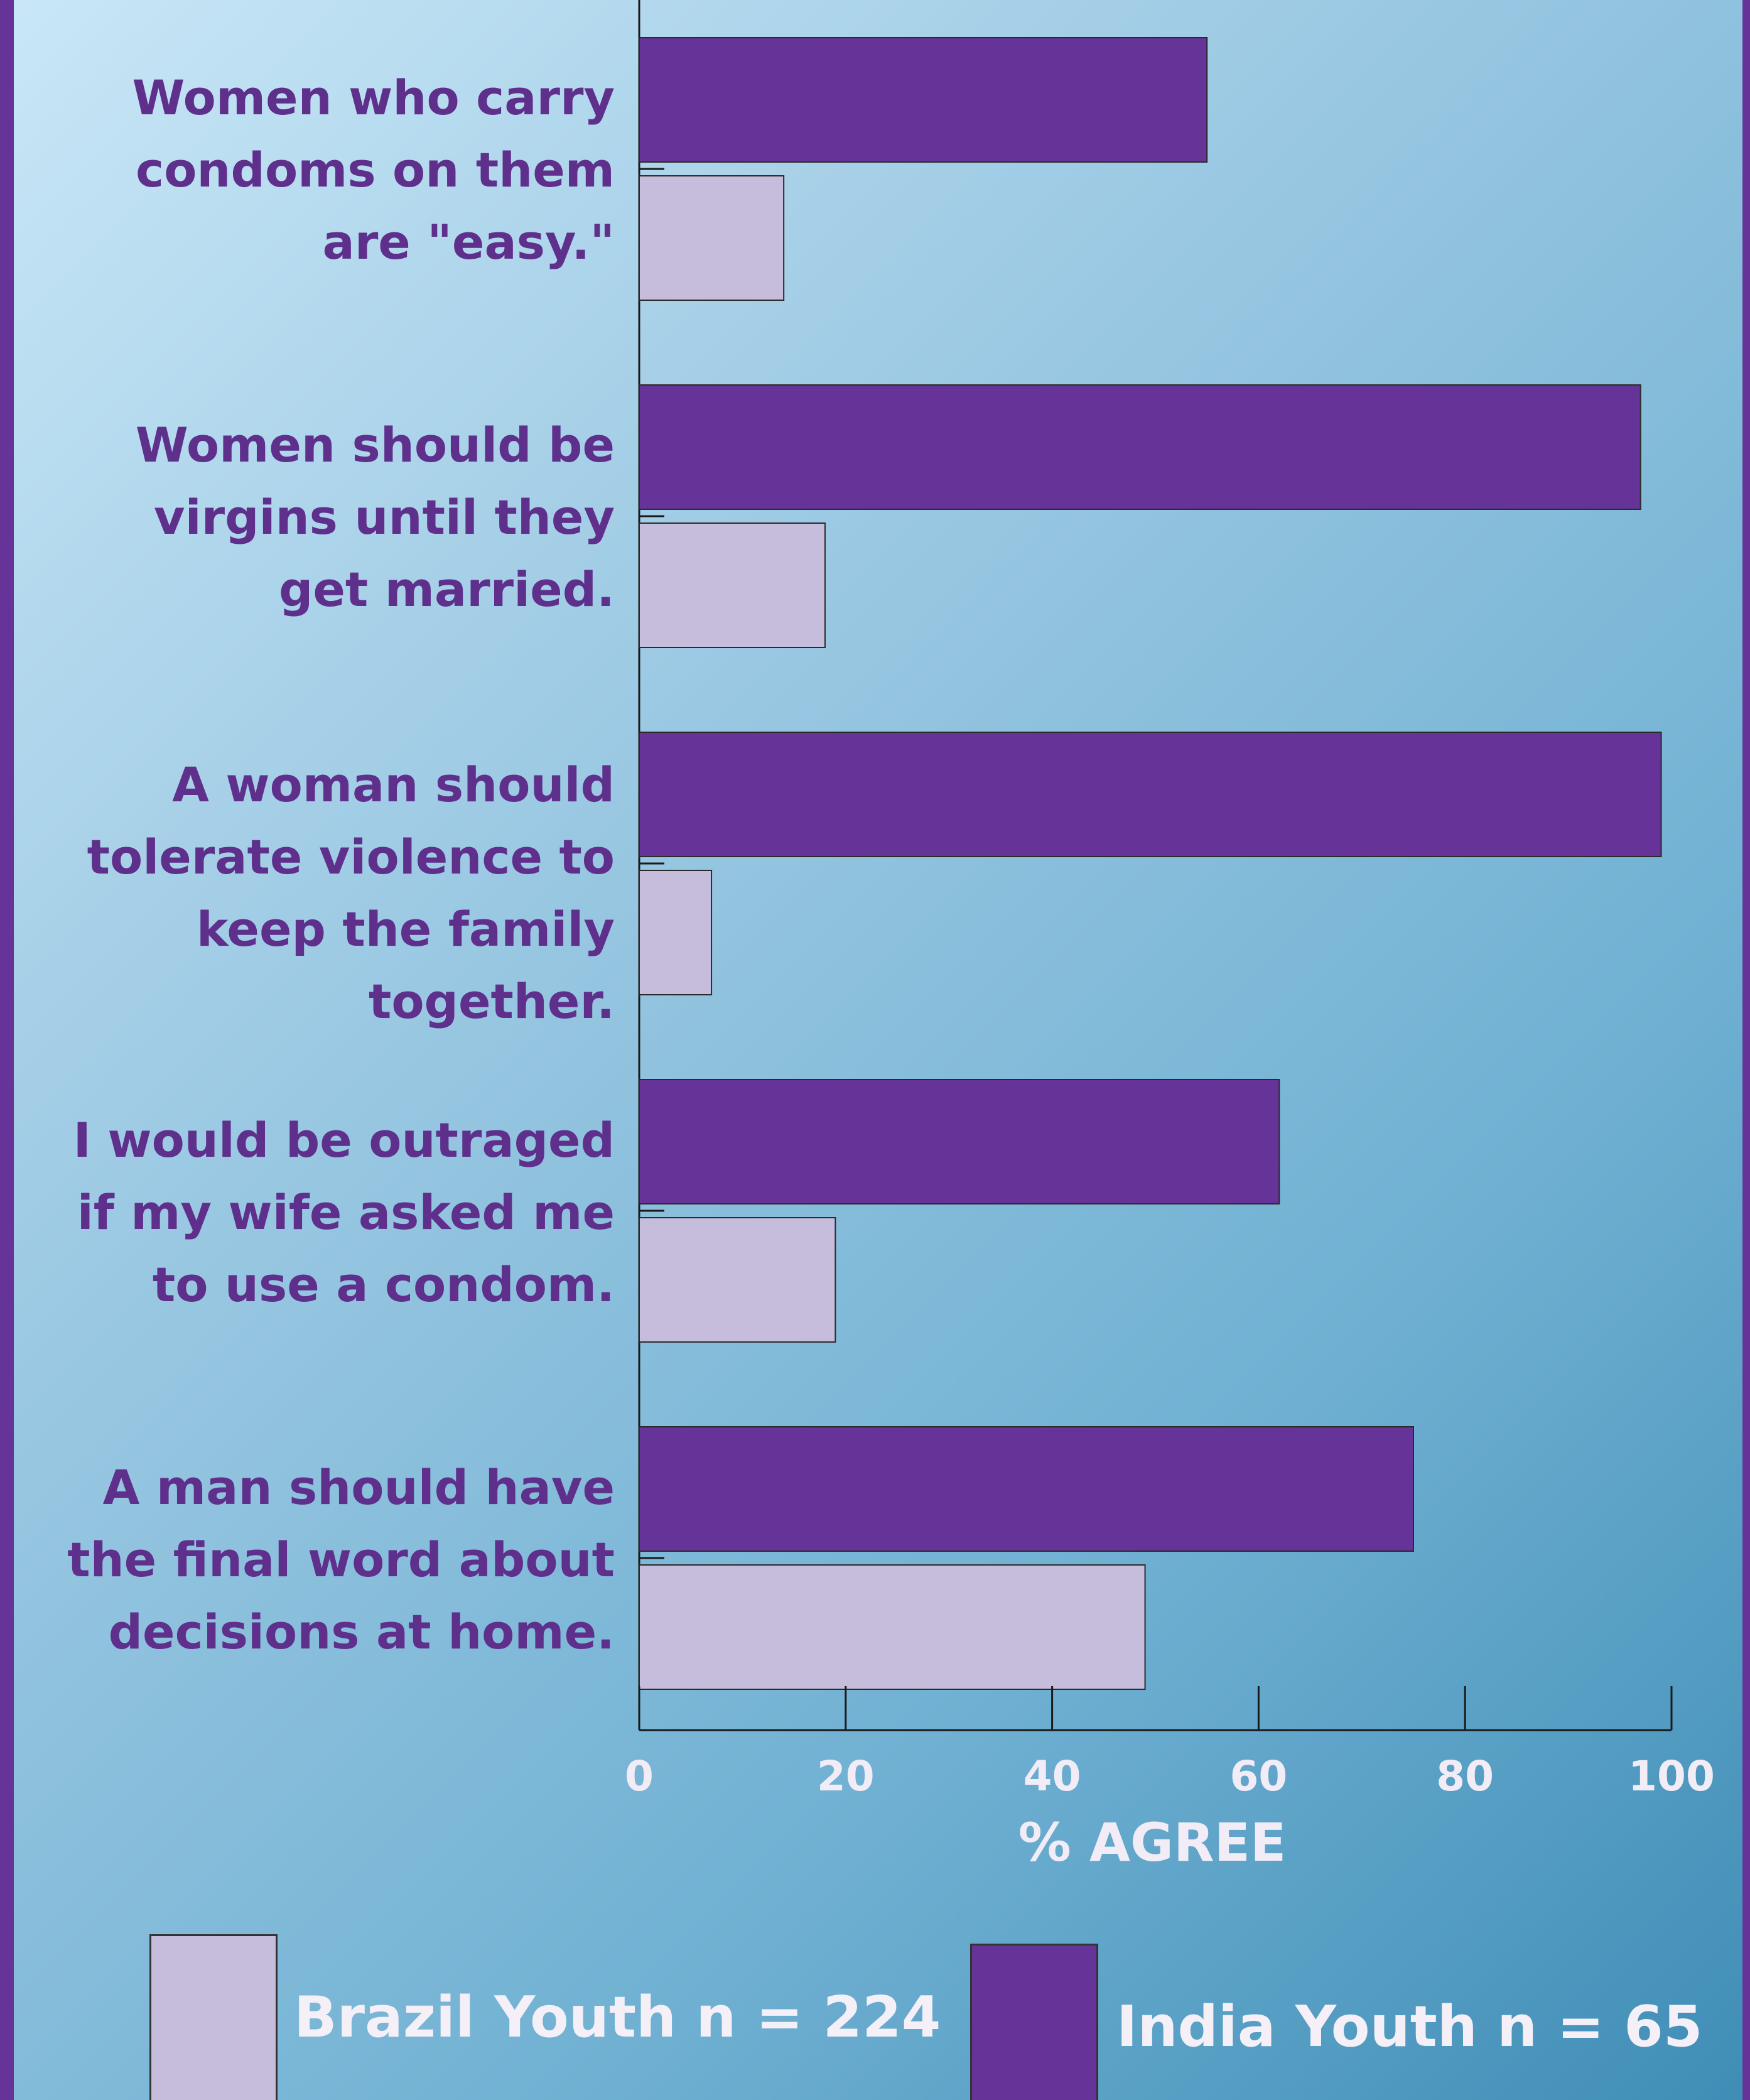 Image resolution: width=1750 pixels, height=2100 pixels. What do you see at coordinates (845, 1776) in the screenshot?
I see `x-tick-label-20: 20` at bounding box center [845, 1776].